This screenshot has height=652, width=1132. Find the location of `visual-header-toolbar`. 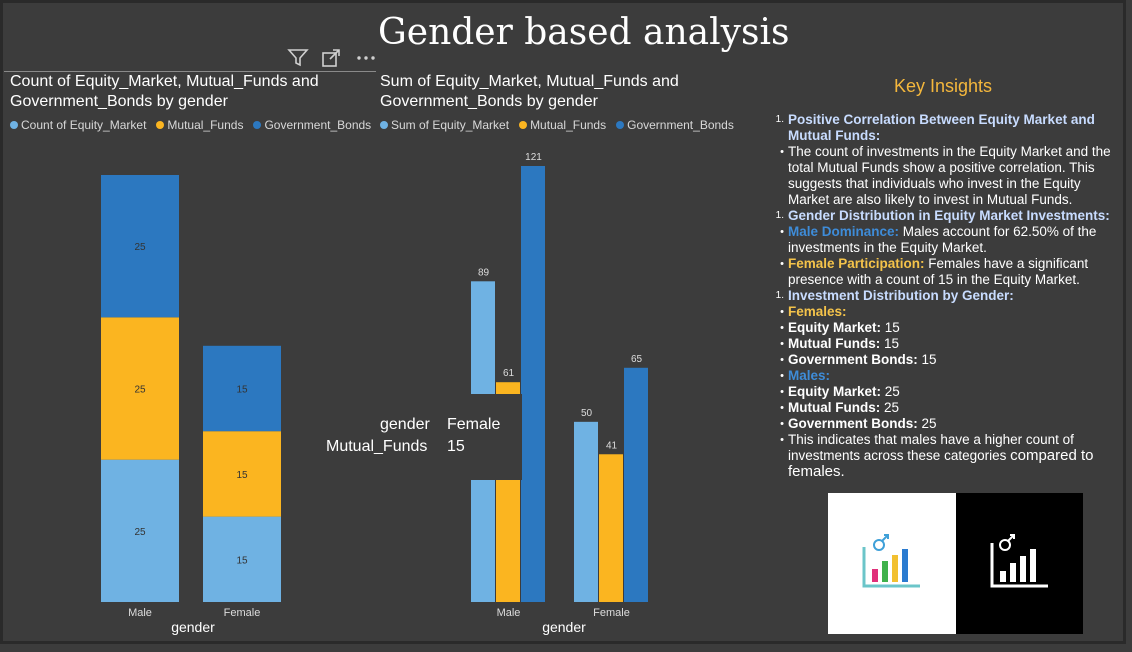

visual-header-toolbar is located at coordinates (331, 58).